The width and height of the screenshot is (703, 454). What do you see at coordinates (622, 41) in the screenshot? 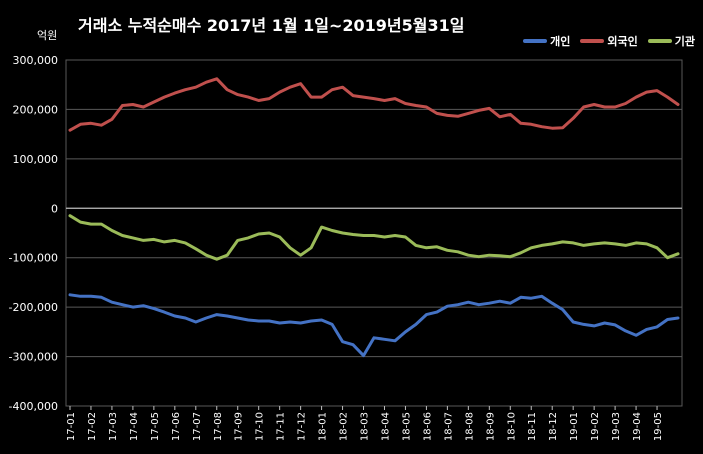
I see `legend-label-foreign: 외국인` at bounding box center [622, 41].